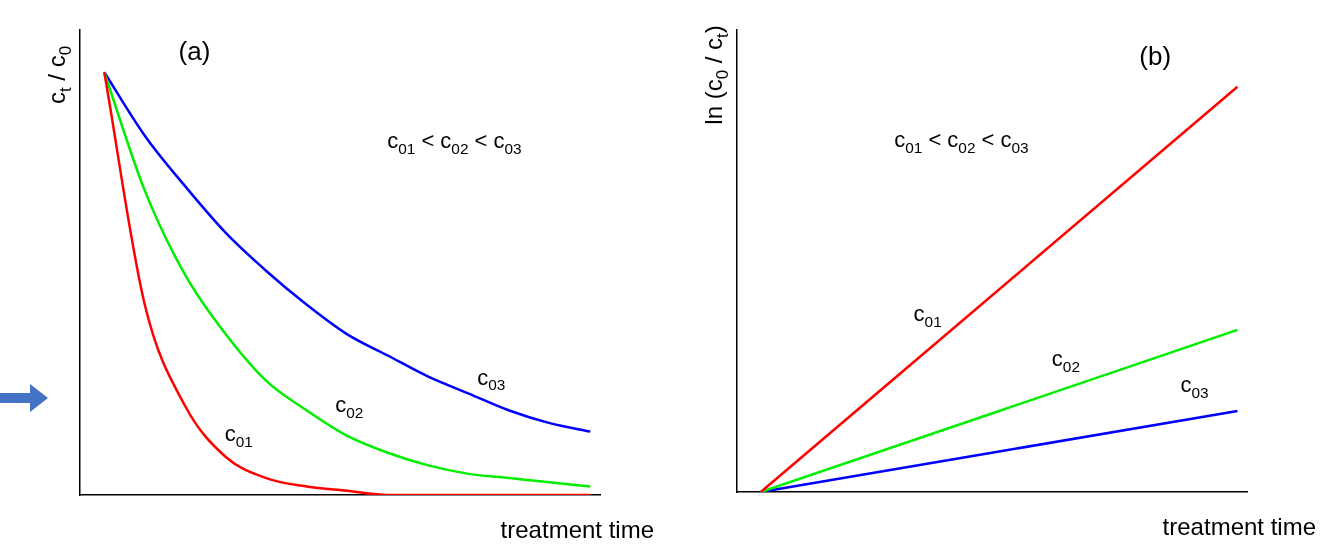 The width and height of the screenshot is (1322, 550). Describe the element at coordinates (716, 75) in the screenshot. I see `y-axis-title: ln (c0 / ct)` at that location.